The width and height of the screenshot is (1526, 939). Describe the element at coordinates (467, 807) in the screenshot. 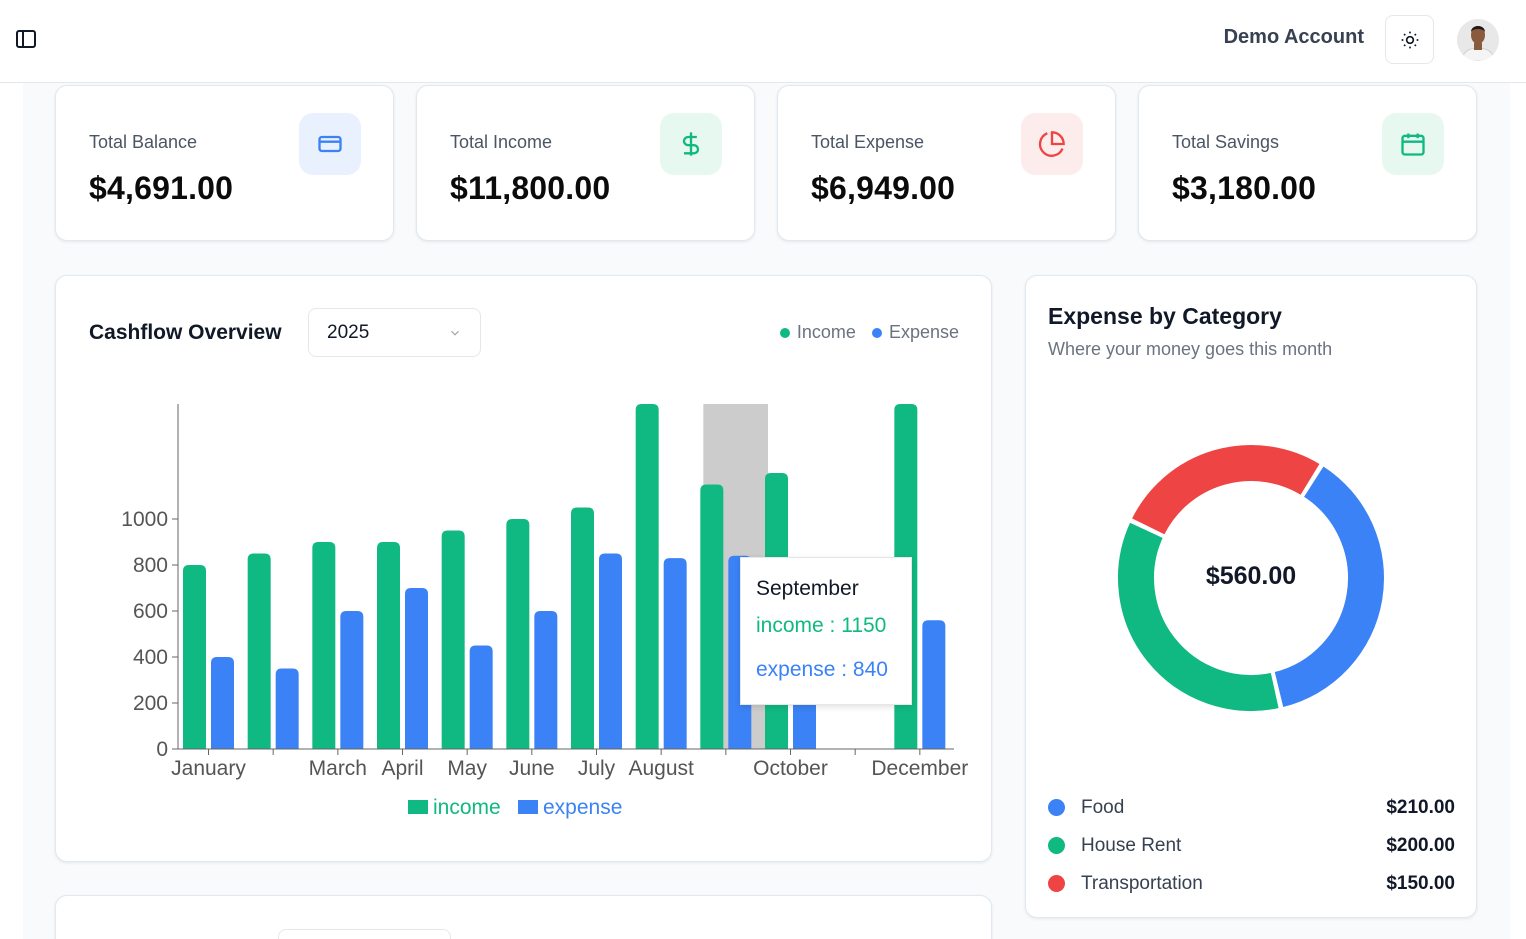

I see `legend-label: income` at that location.